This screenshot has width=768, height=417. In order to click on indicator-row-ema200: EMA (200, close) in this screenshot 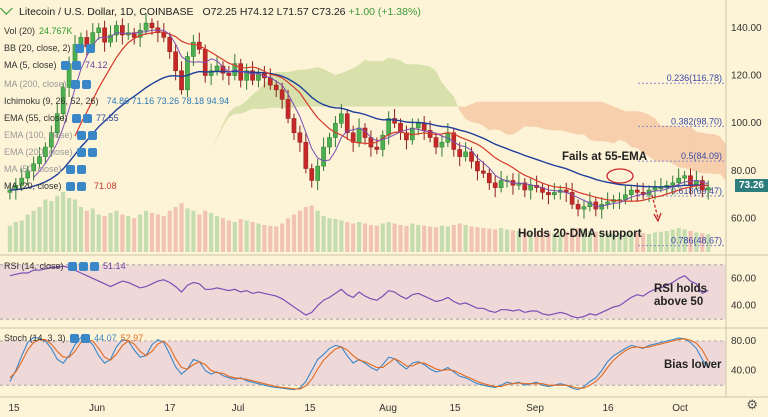, I will do `click(51, 152)`.